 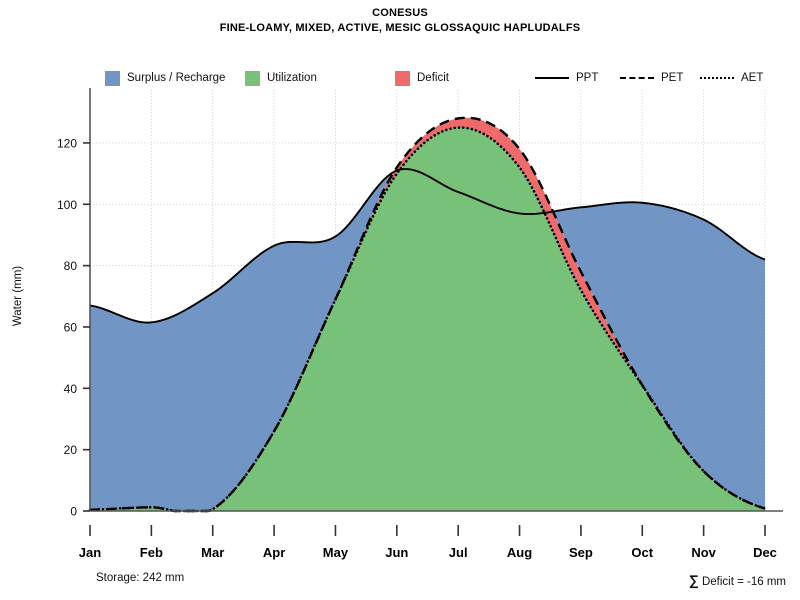 I want to click on legend-label: AET, so click(x=752, y=78).